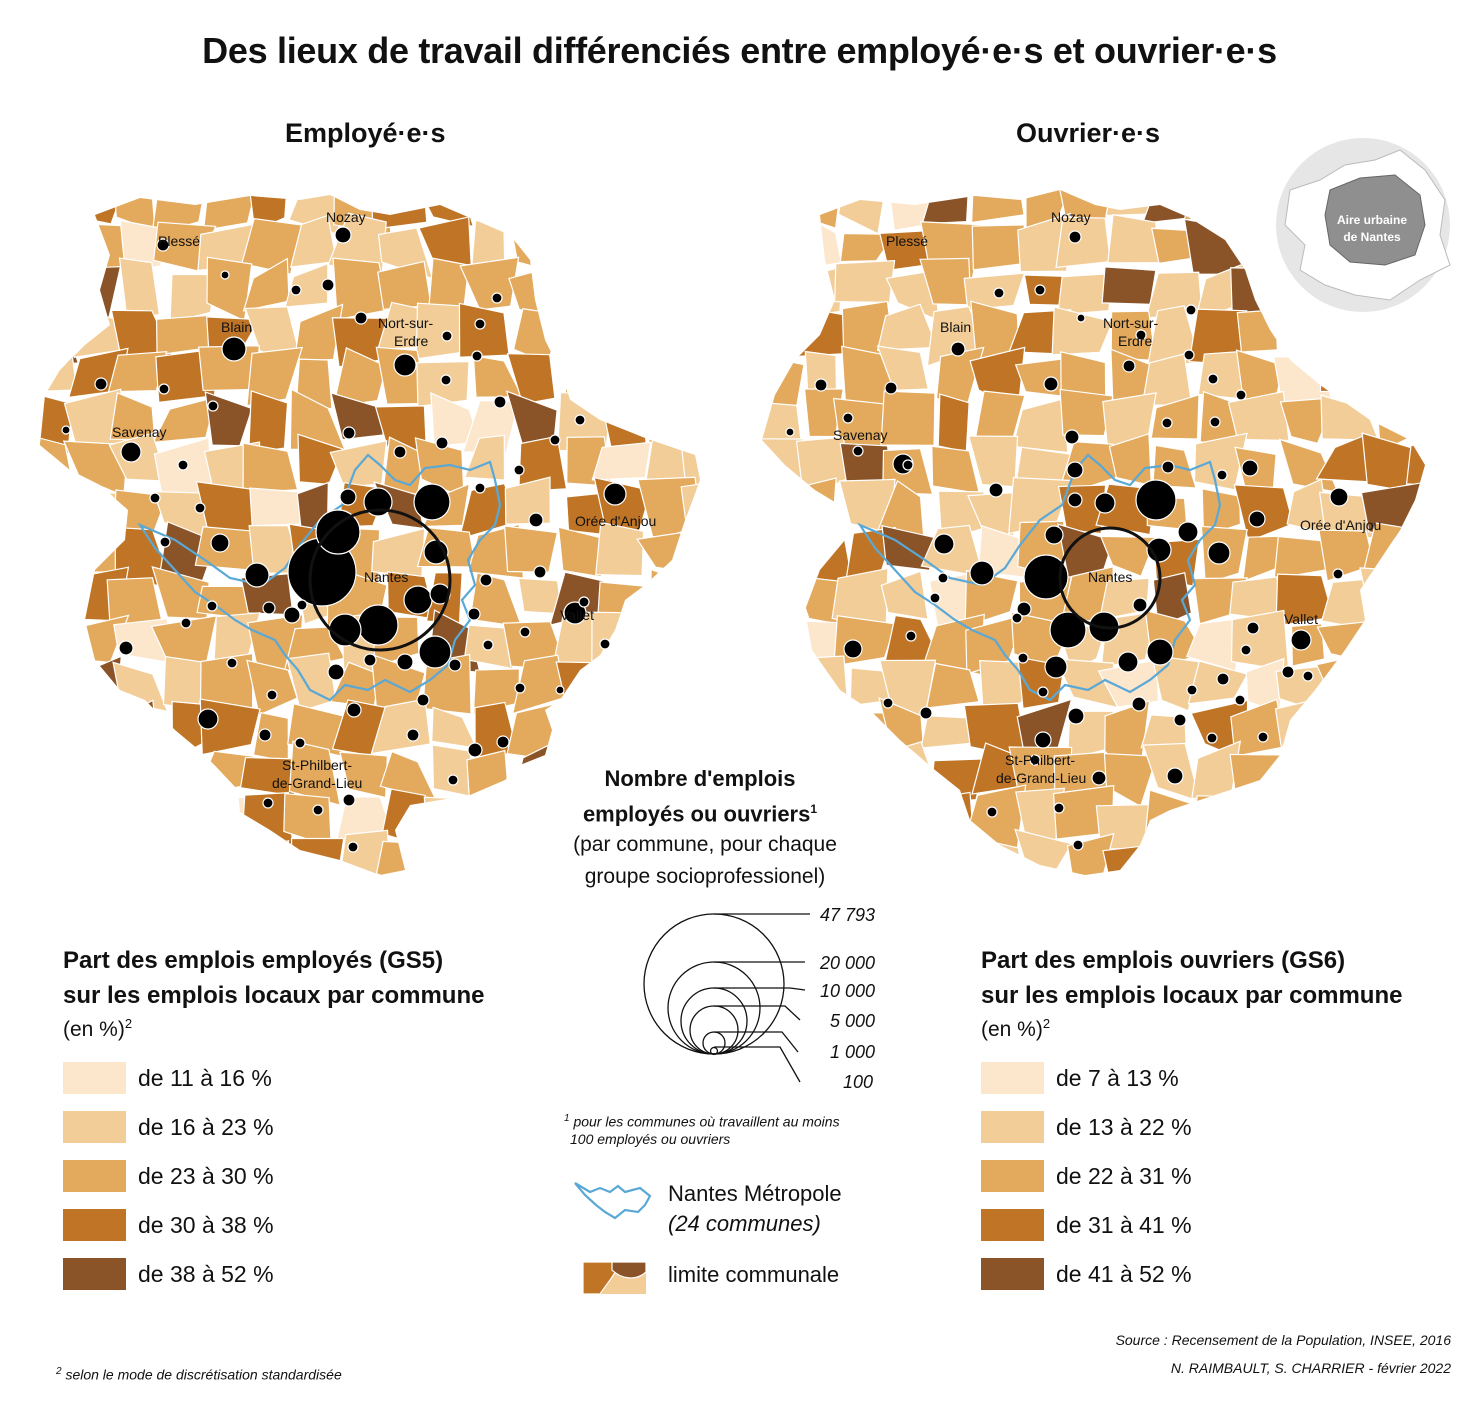  I want to click on legend-right-title-2: sur les emplois locaux par commune, so click(1192, 995).